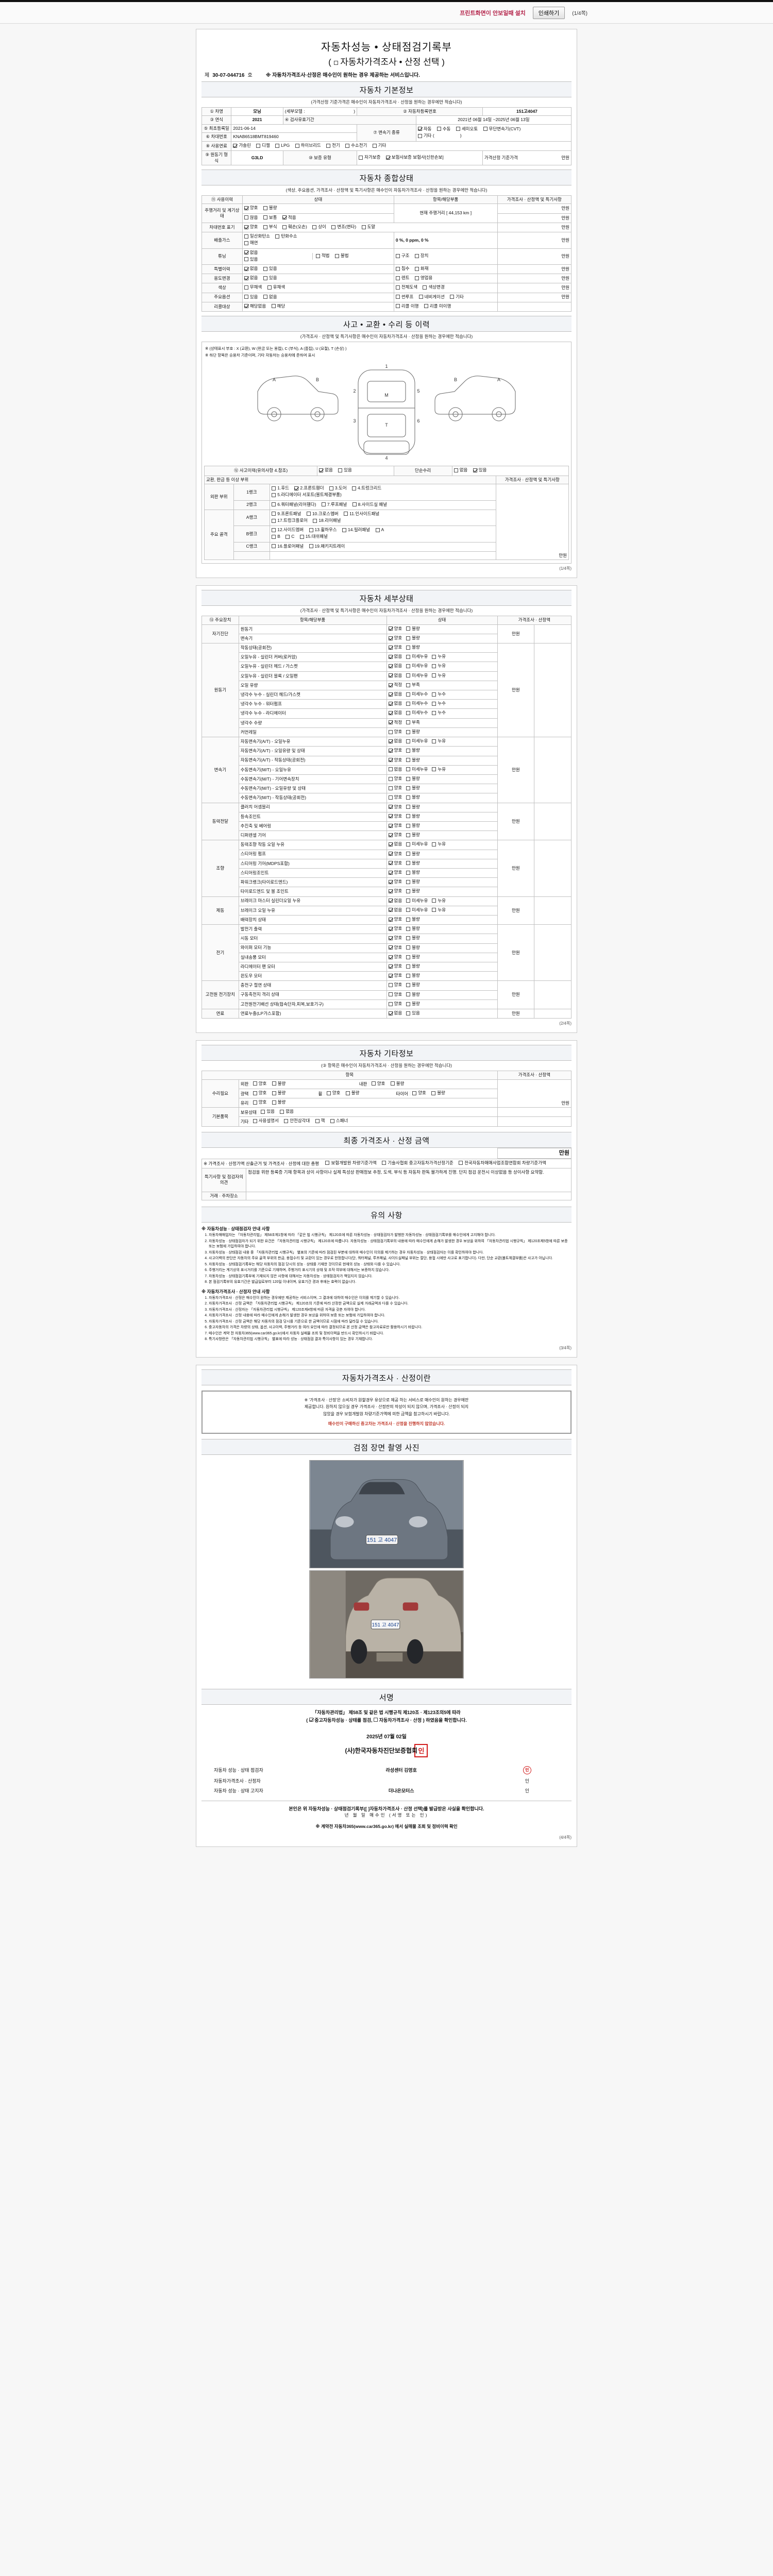 The height and width of the screenshot is (2576, 773). What do you see at coordinates (251, 297) in the screenshot?
I see `cb-mainoption-yes: 있음` at bounding box center [251, 297].